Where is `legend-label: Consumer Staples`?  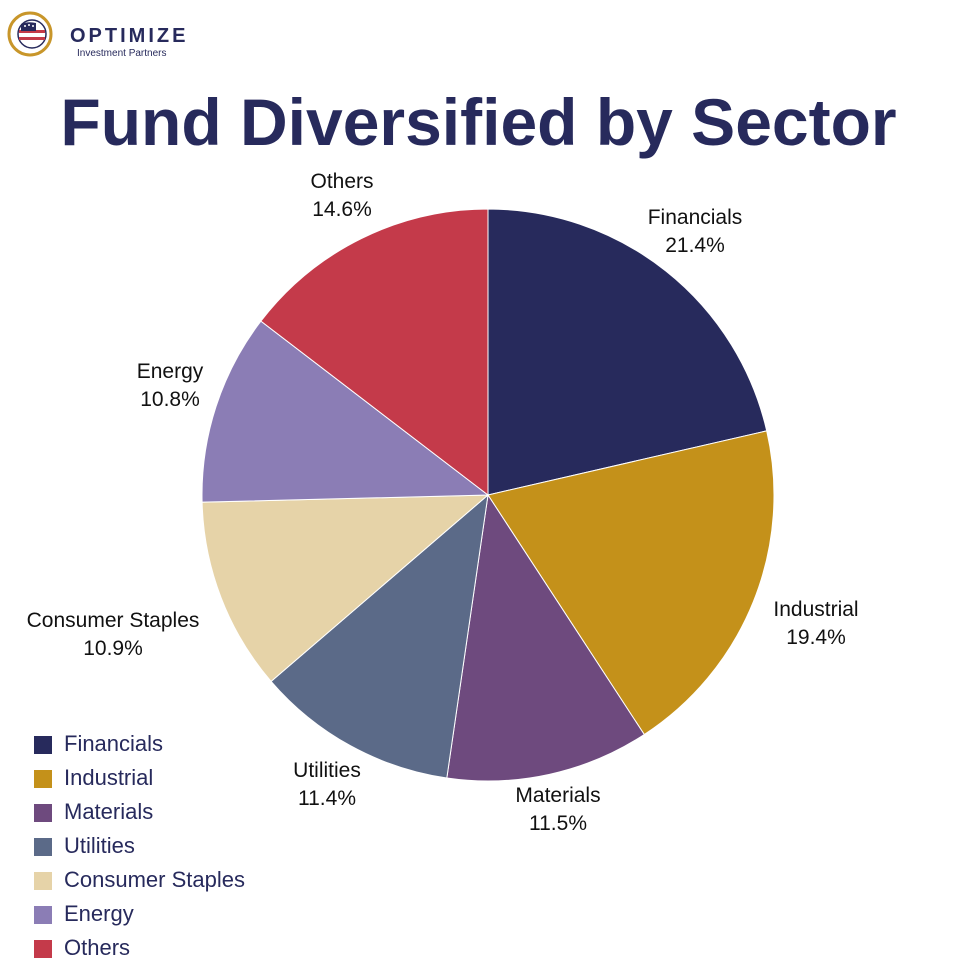
legend-label: Consumer Staples is located at coordinates (154, 879).